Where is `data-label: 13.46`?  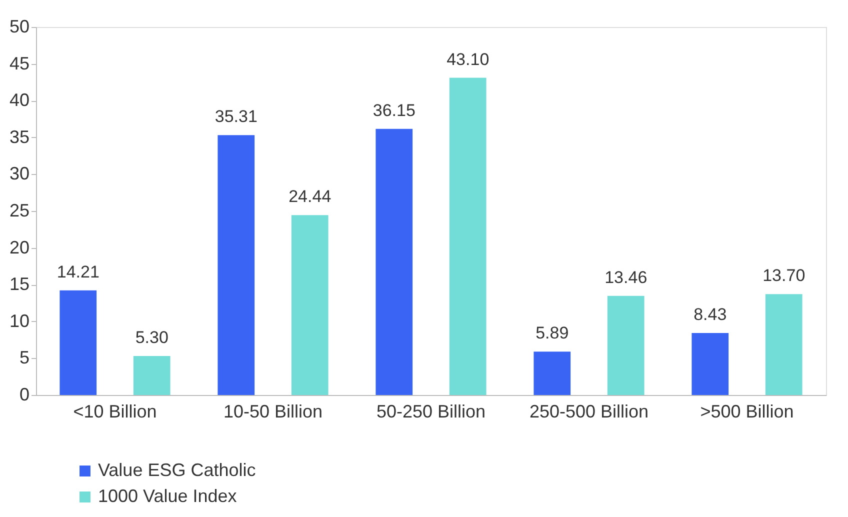
data-label: 13.46 is located at coordinates (626, 277).